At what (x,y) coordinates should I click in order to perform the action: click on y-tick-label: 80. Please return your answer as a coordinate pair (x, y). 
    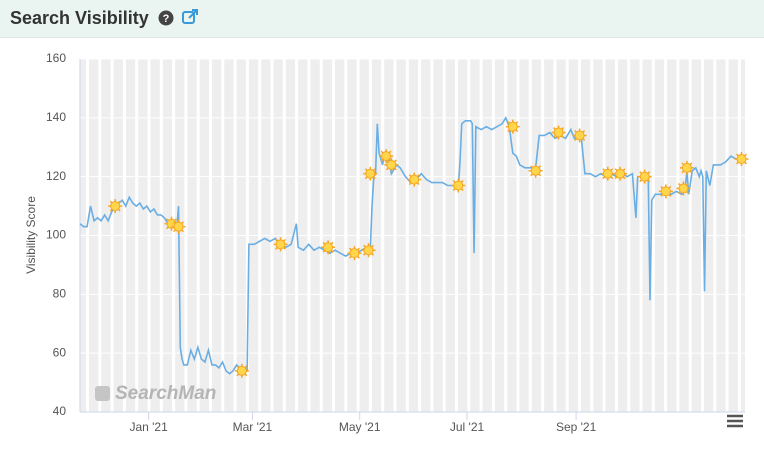
    Looking at the image, I should click on (60, 294).